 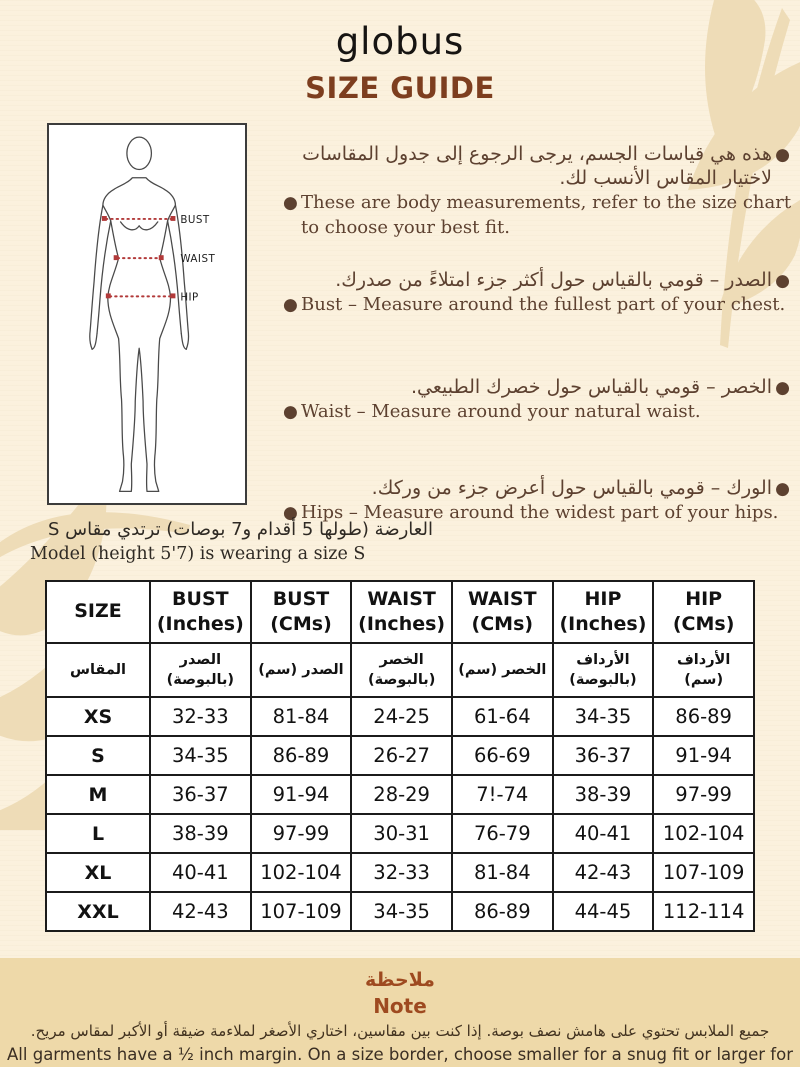 What do you see at coordinates (703, 911) in the screenshot?
I see `cell: 112-114` at bounding box center [703, 911].